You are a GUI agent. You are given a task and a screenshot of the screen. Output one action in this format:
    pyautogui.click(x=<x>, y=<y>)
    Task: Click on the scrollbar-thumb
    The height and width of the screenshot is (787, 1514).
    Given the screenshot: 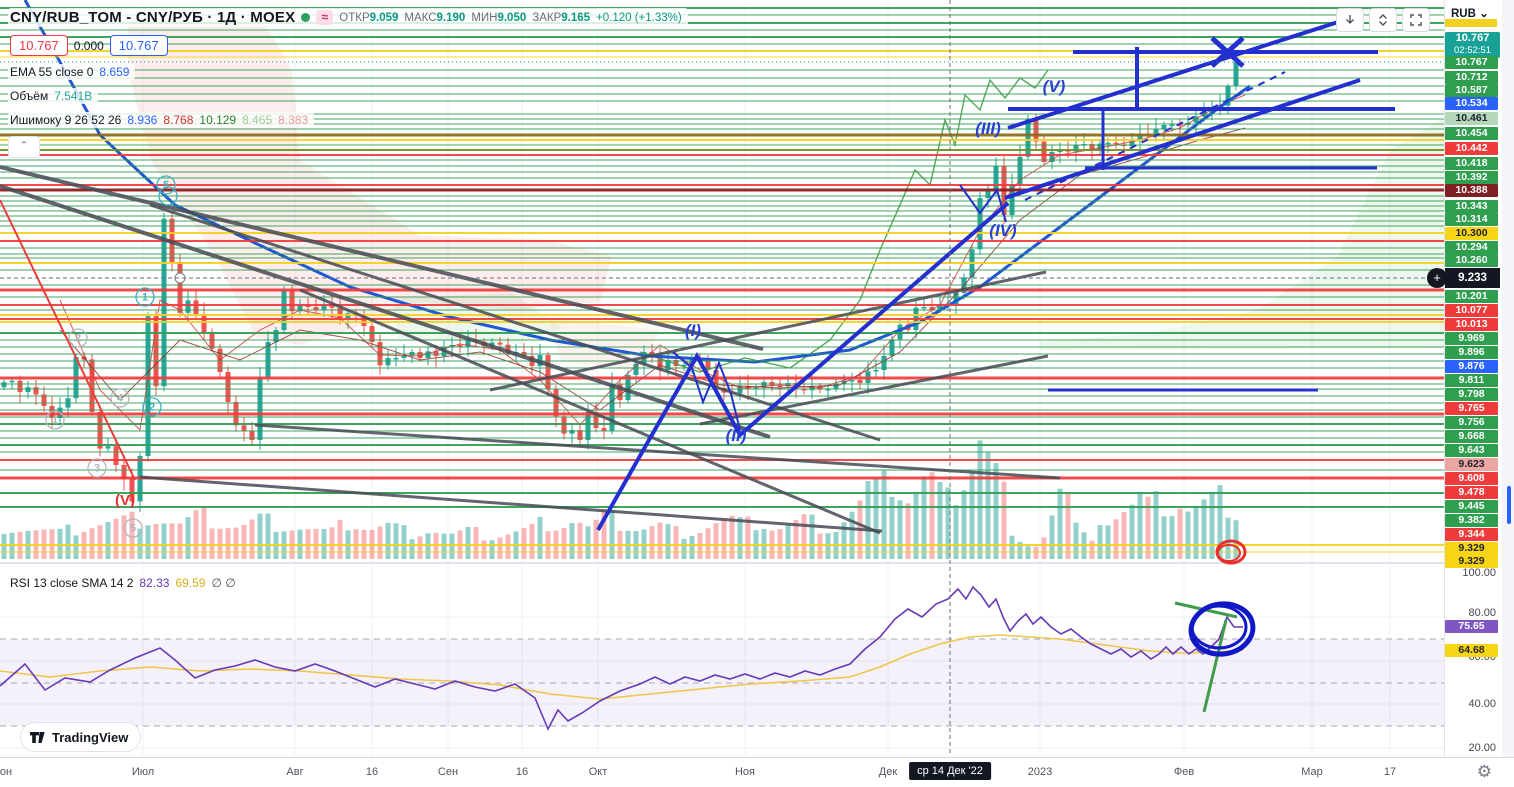 What is the action you would take?
    pyautogui.click(x=1509, y=505)
    